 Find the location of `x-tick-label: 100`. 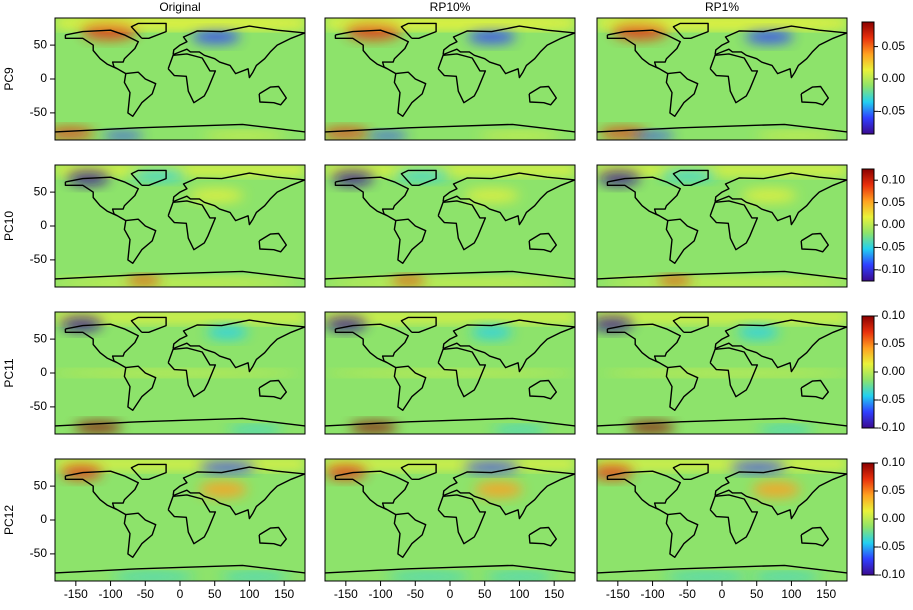

x-tick-label: 100 is located at coordinates (249, 594).